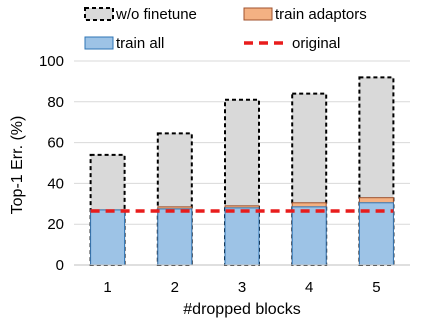 This screenshot has width=427, height=326. I want to click on y-tick-label: 100, so click(51, 61).